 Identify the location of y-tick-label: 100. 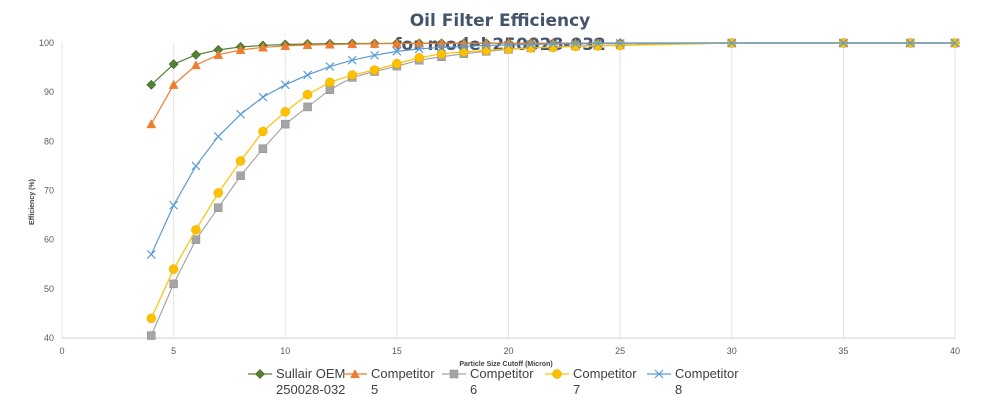
(46, 43).